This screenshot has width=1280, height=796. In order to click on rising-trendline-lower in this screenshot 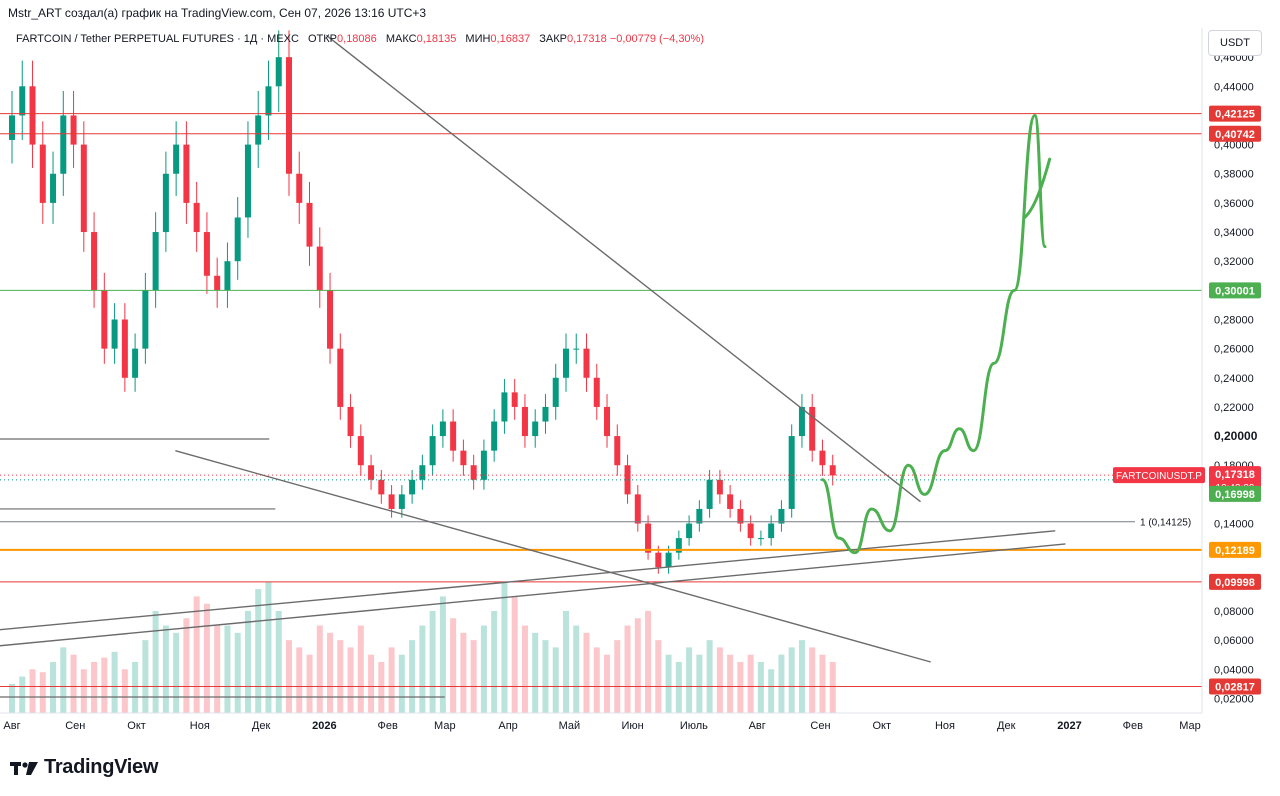, I will do `click(533, 595)`.